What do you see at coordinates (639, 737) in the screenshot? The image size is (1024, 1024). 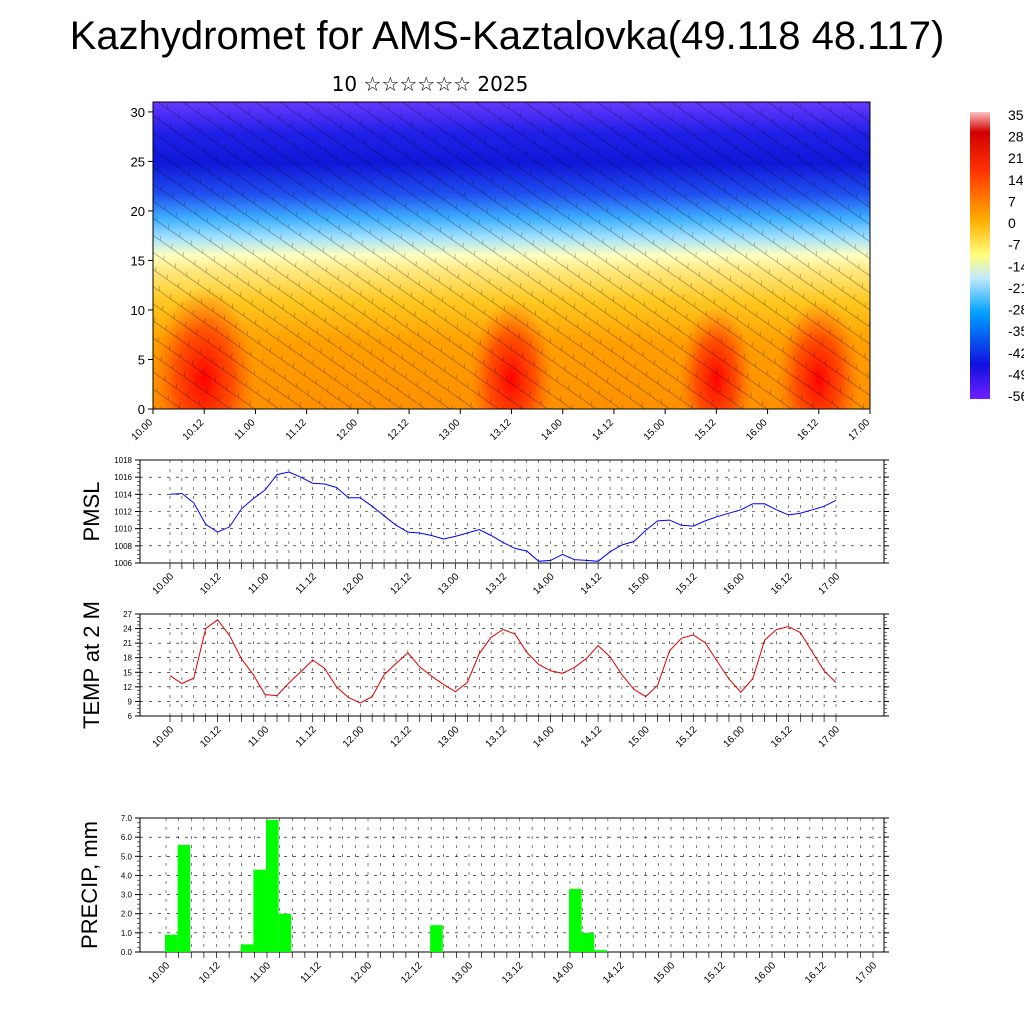 I see `temp_2m-xtick-label: 15.00` at bounding box center [639, 737].